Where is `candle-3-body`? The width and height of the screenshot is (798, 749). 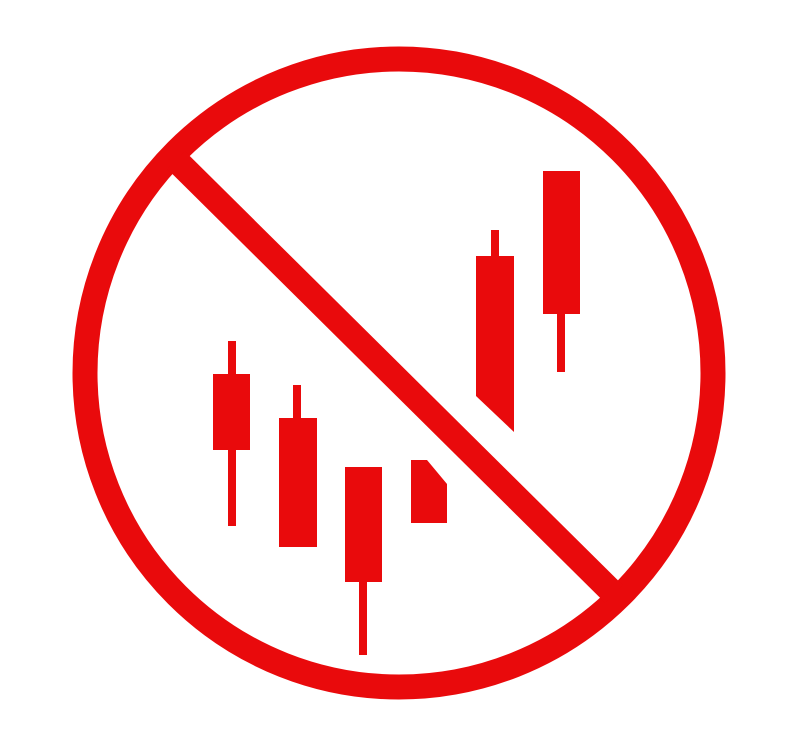 candle-3-body is located at coordinates (363, 524).